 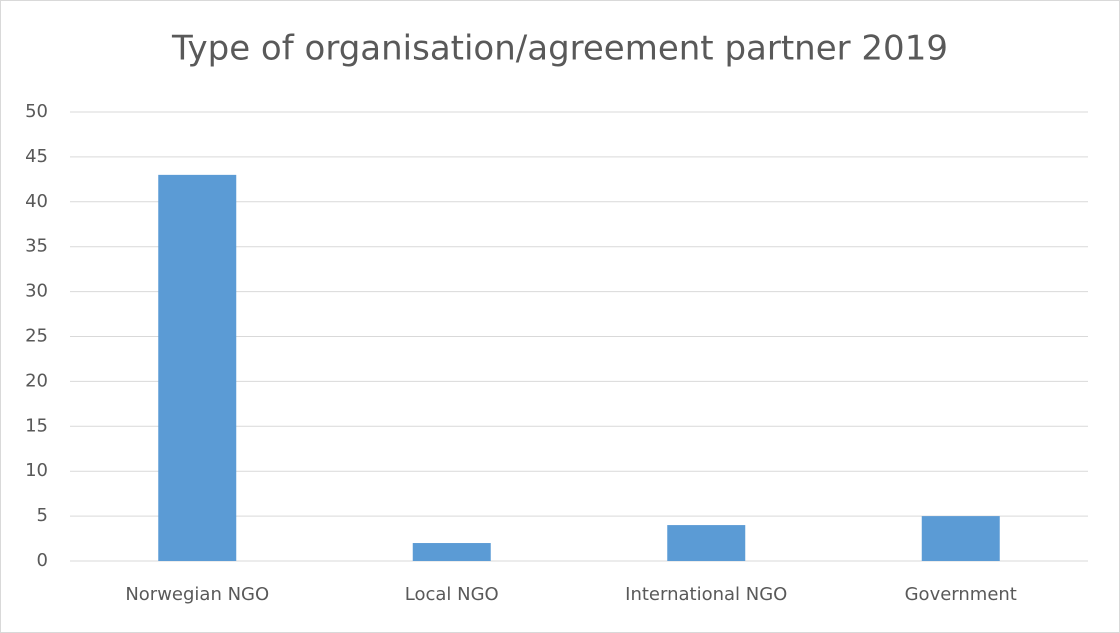 I want to click on y-tick-label: 25, so click(x=36, y=336).